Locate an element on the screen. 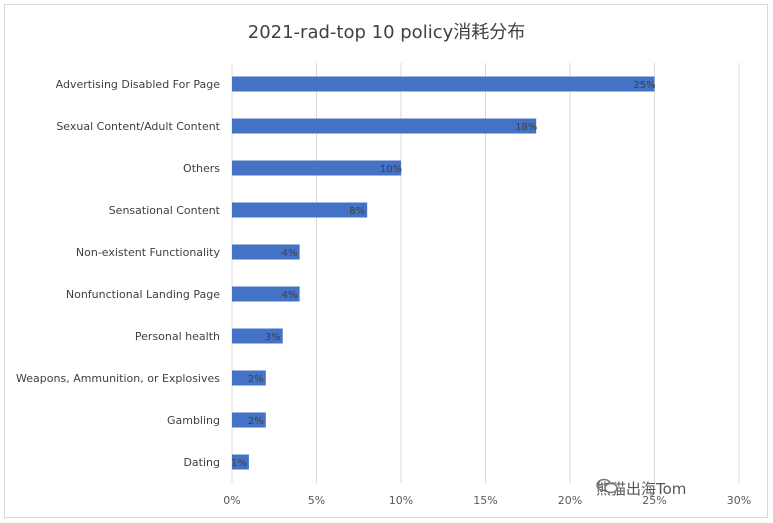 This screenshot has height=523, width=773. x-axis-ticks: 0% 5% 10% 15% 20% 25% 30% is located at coordinates (487, 500).